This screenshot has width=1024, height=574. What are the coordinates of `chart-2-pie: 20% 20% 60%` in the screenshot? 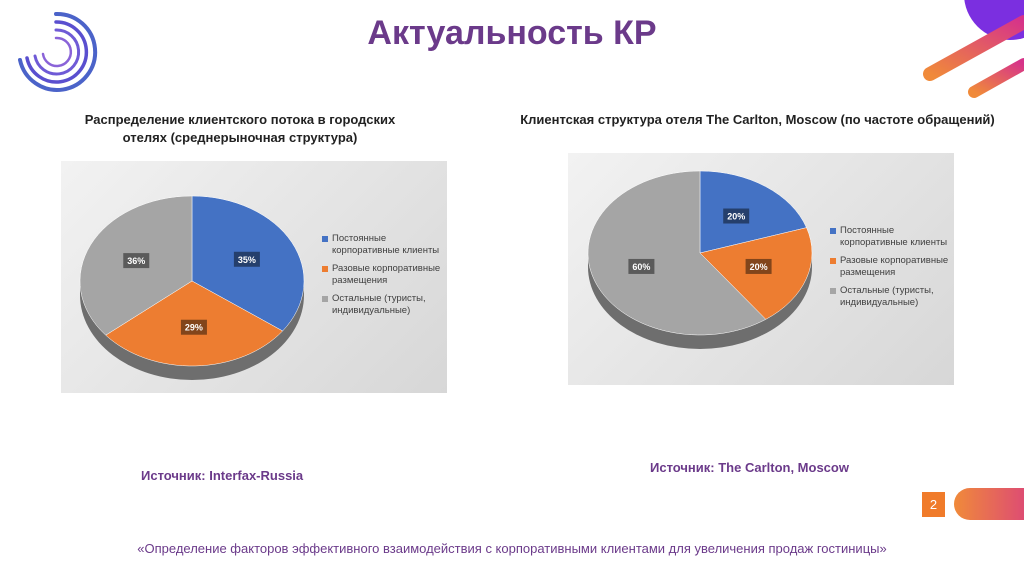 It's located at (700, 259).